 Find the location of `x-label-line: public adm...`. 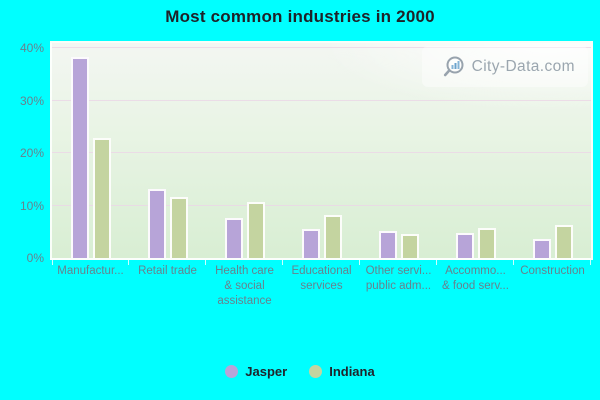

x-label-line: public adm... is located at coordinates (398, 286).